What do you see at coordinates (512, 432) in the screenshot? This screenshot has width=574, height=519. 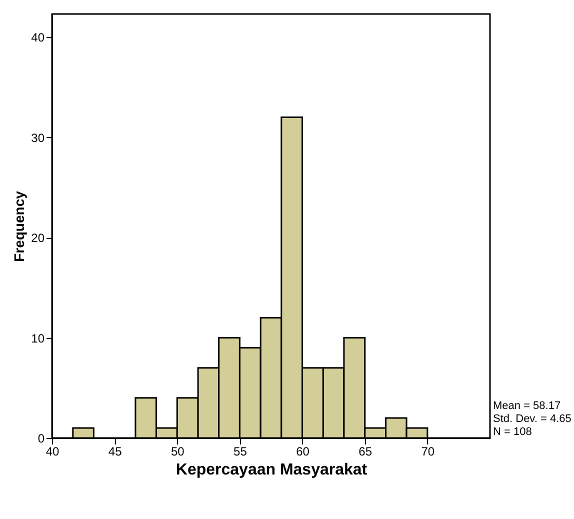 I see `text: N = 108` at bounding box center [512, 432].